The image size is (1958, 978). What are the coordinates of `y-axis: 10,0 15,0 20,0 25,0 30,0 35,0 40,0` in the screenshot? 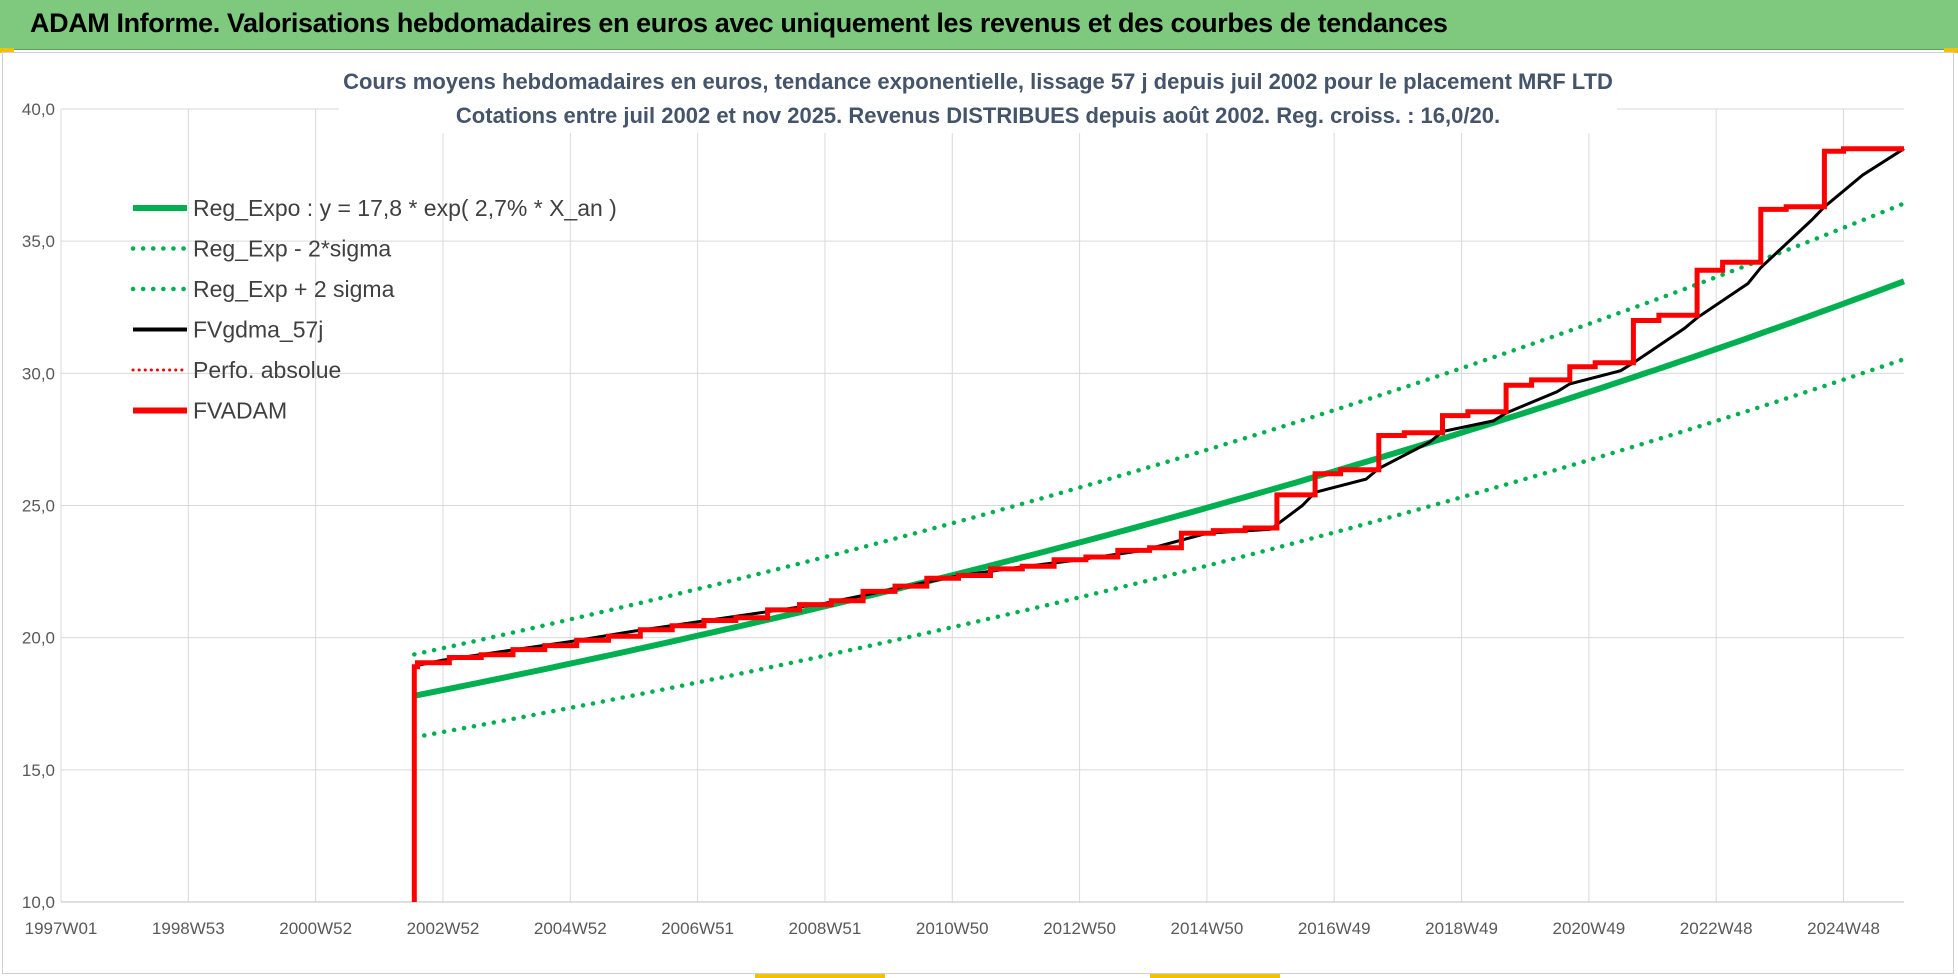 It's located at (38, 506).